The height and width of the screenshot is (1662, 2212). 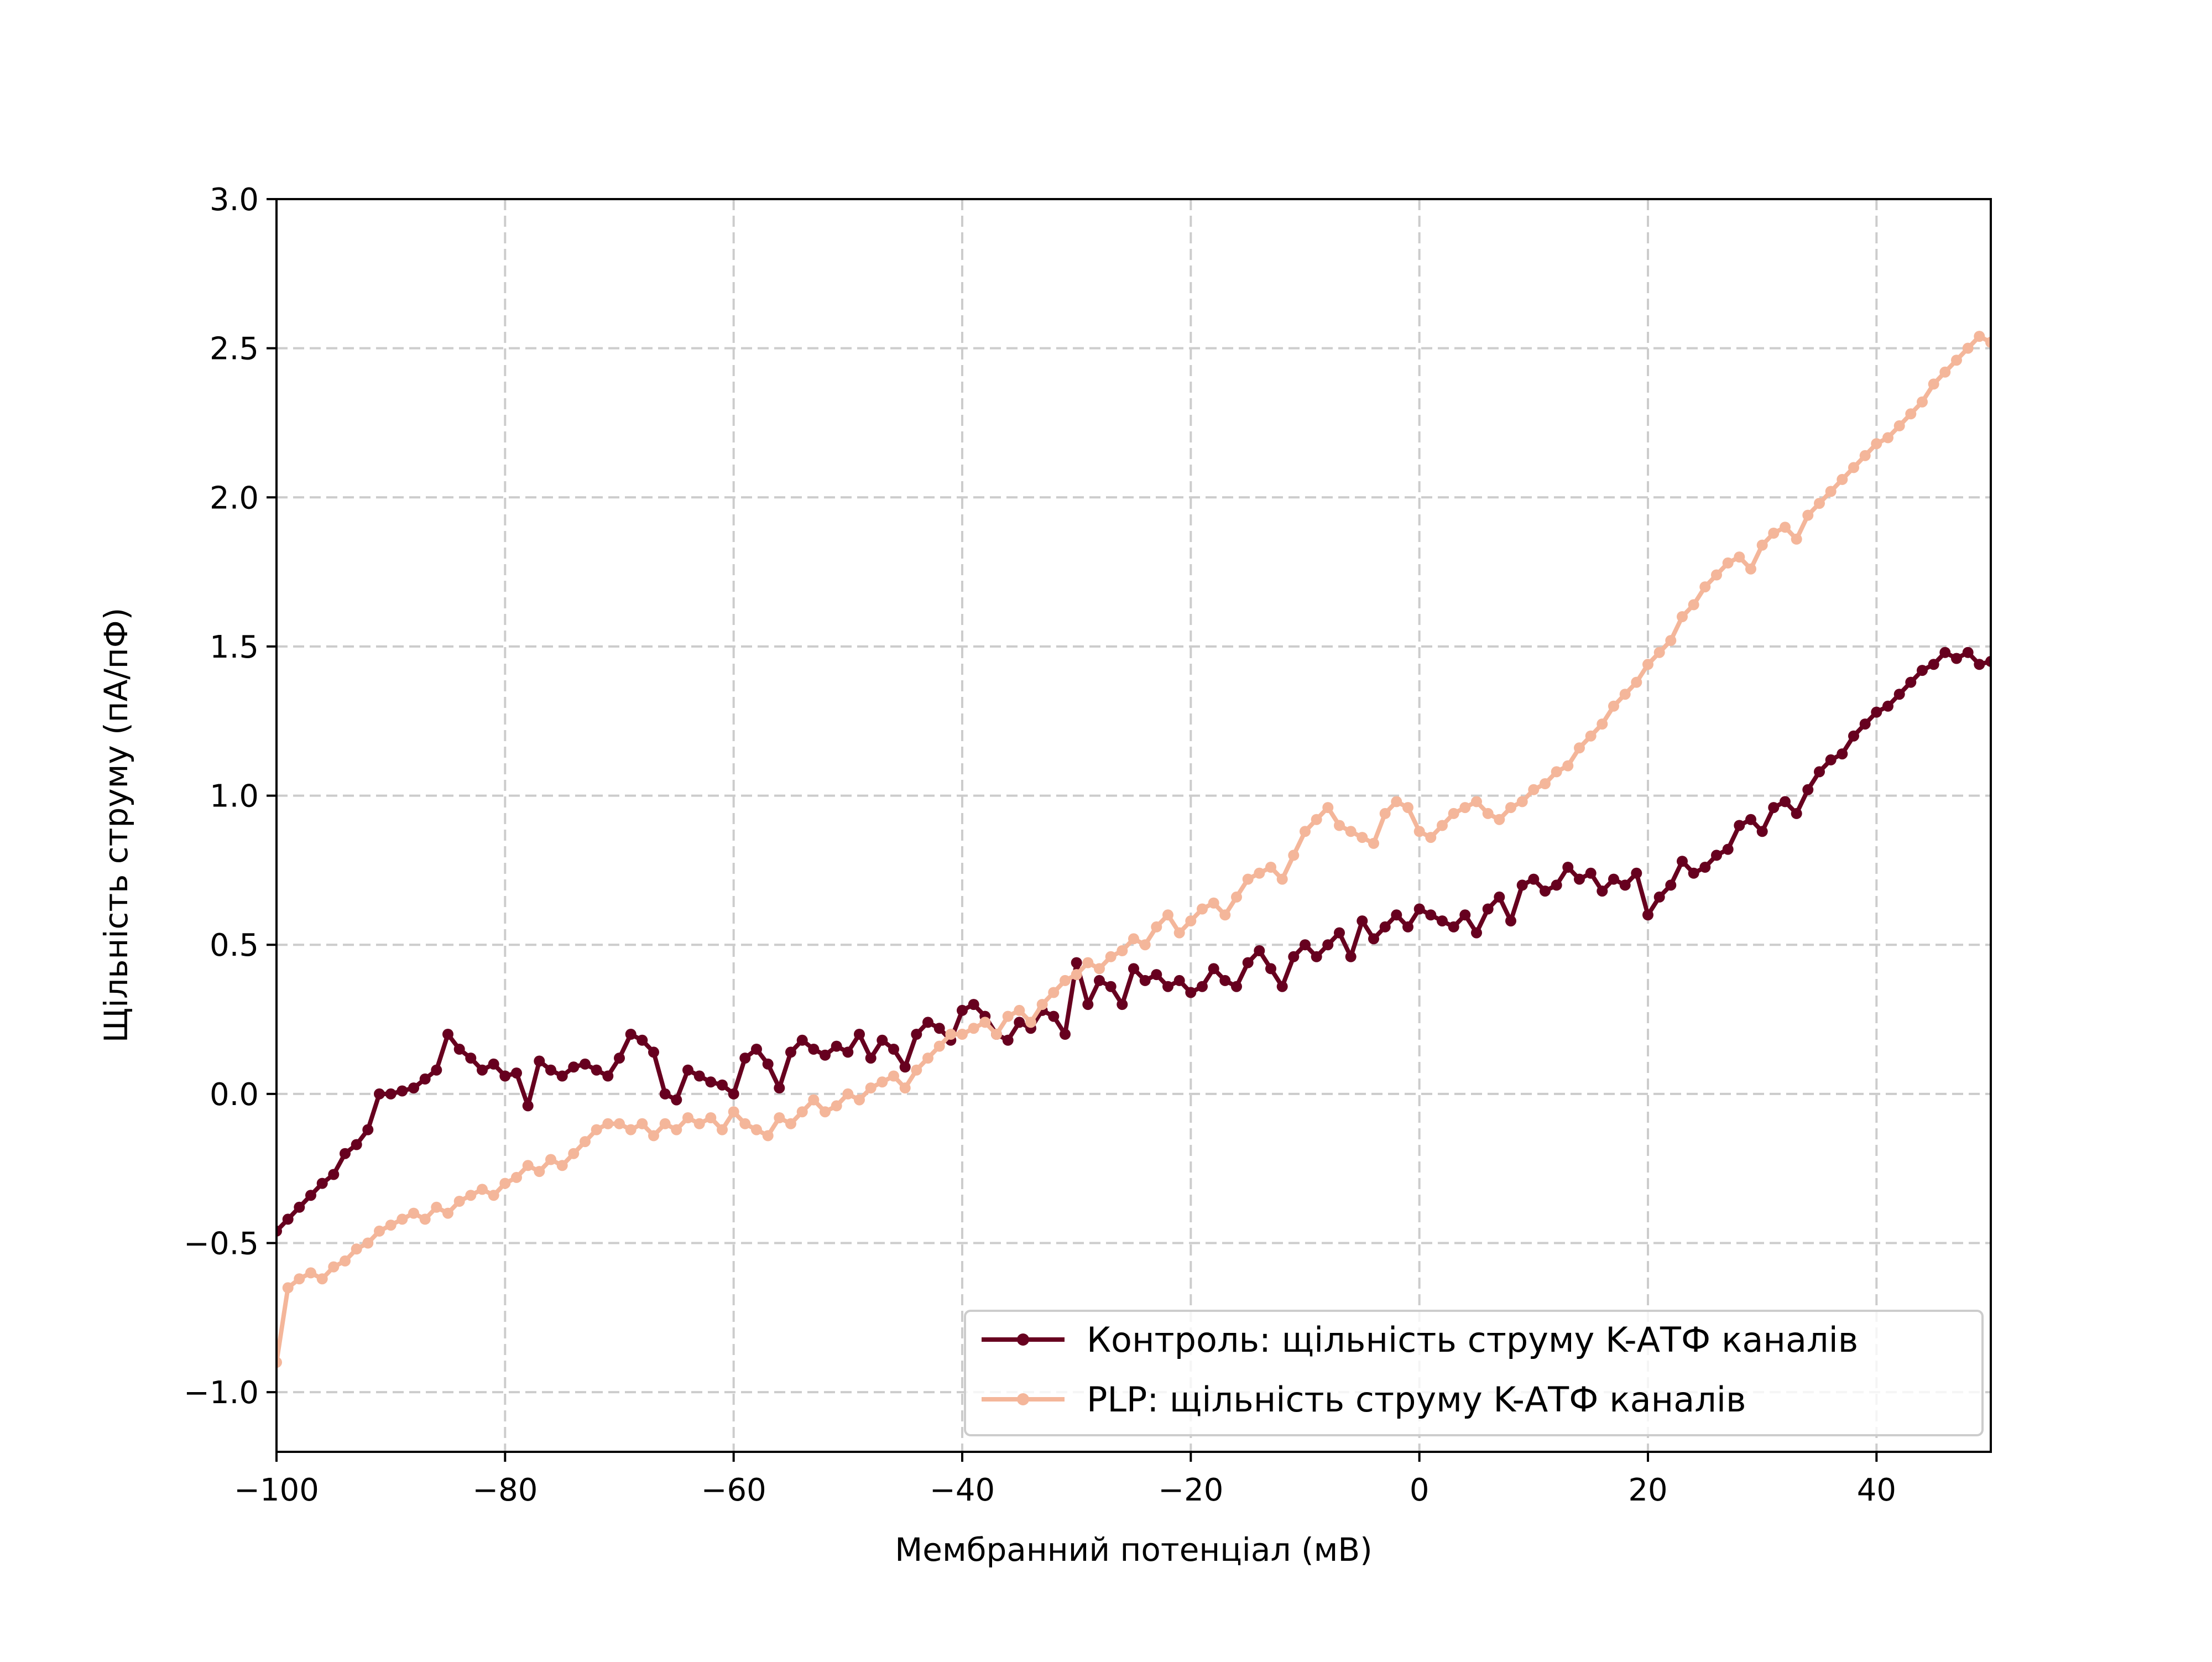 What do you see at coordinates (1420, 1490) in the screenshot?
I see `x-tick-label: 0` at bounding box center [1420, 1490].